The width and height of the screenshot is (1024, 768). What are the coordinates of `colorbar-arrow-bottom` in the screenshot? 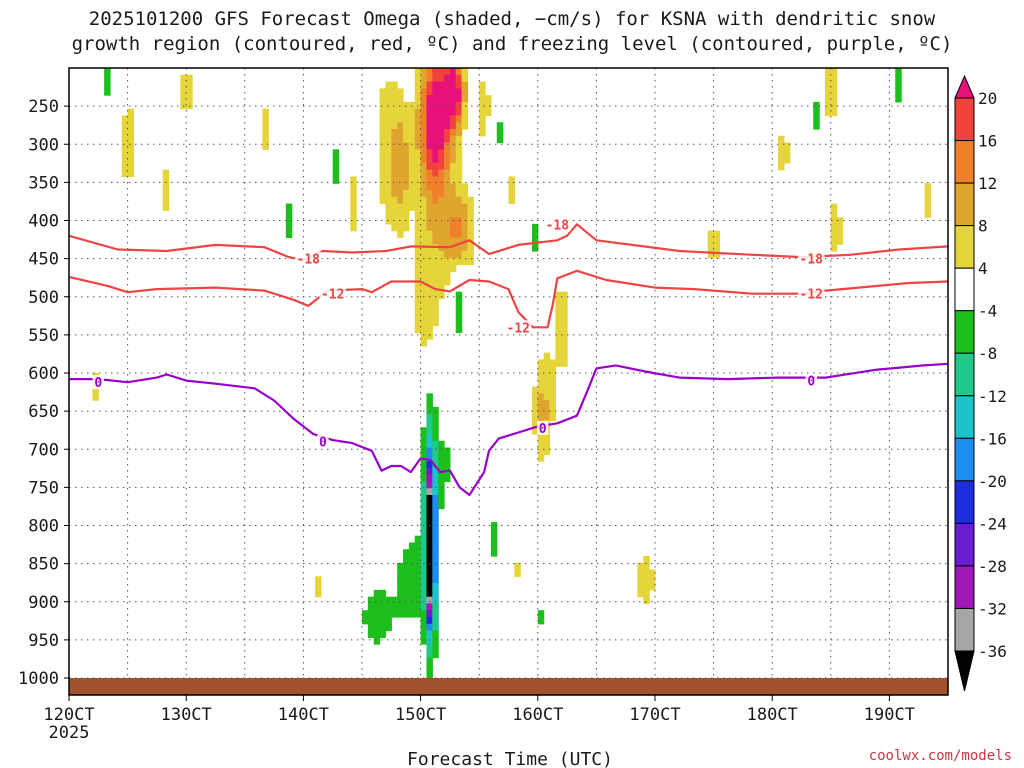 It's located at (964, 671).